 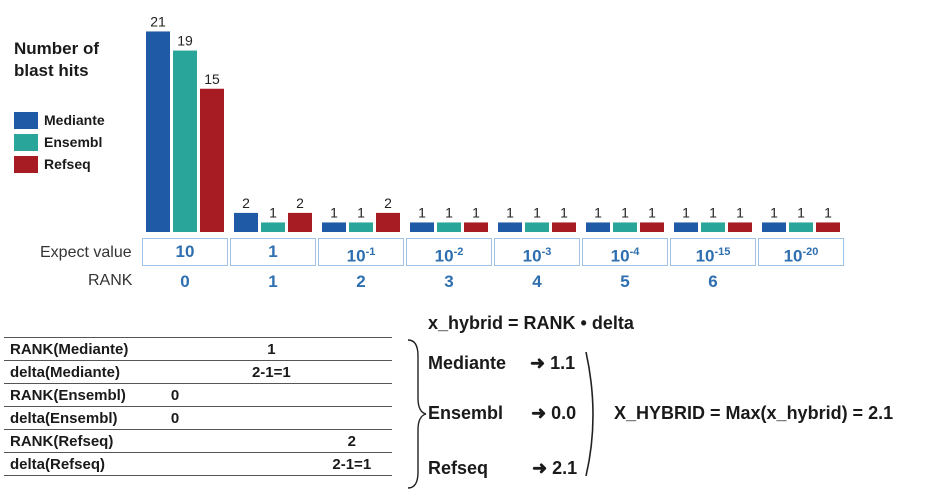 What do you see at coordinates (271, 372) in the screenshot?
I see `table-cell: 2-1=1` at bounding box center [271, 372].